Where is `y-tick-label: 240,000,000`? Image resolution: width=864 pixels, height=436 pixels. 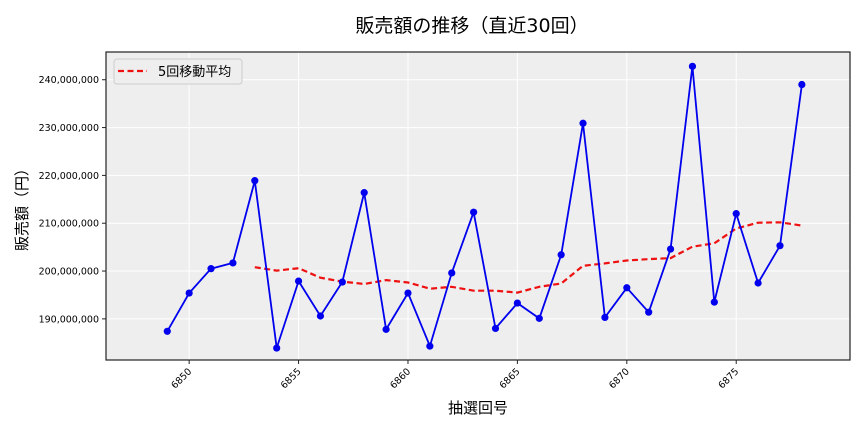 y-tick-label: 240,000,000 is located at coordinates (69, 80).